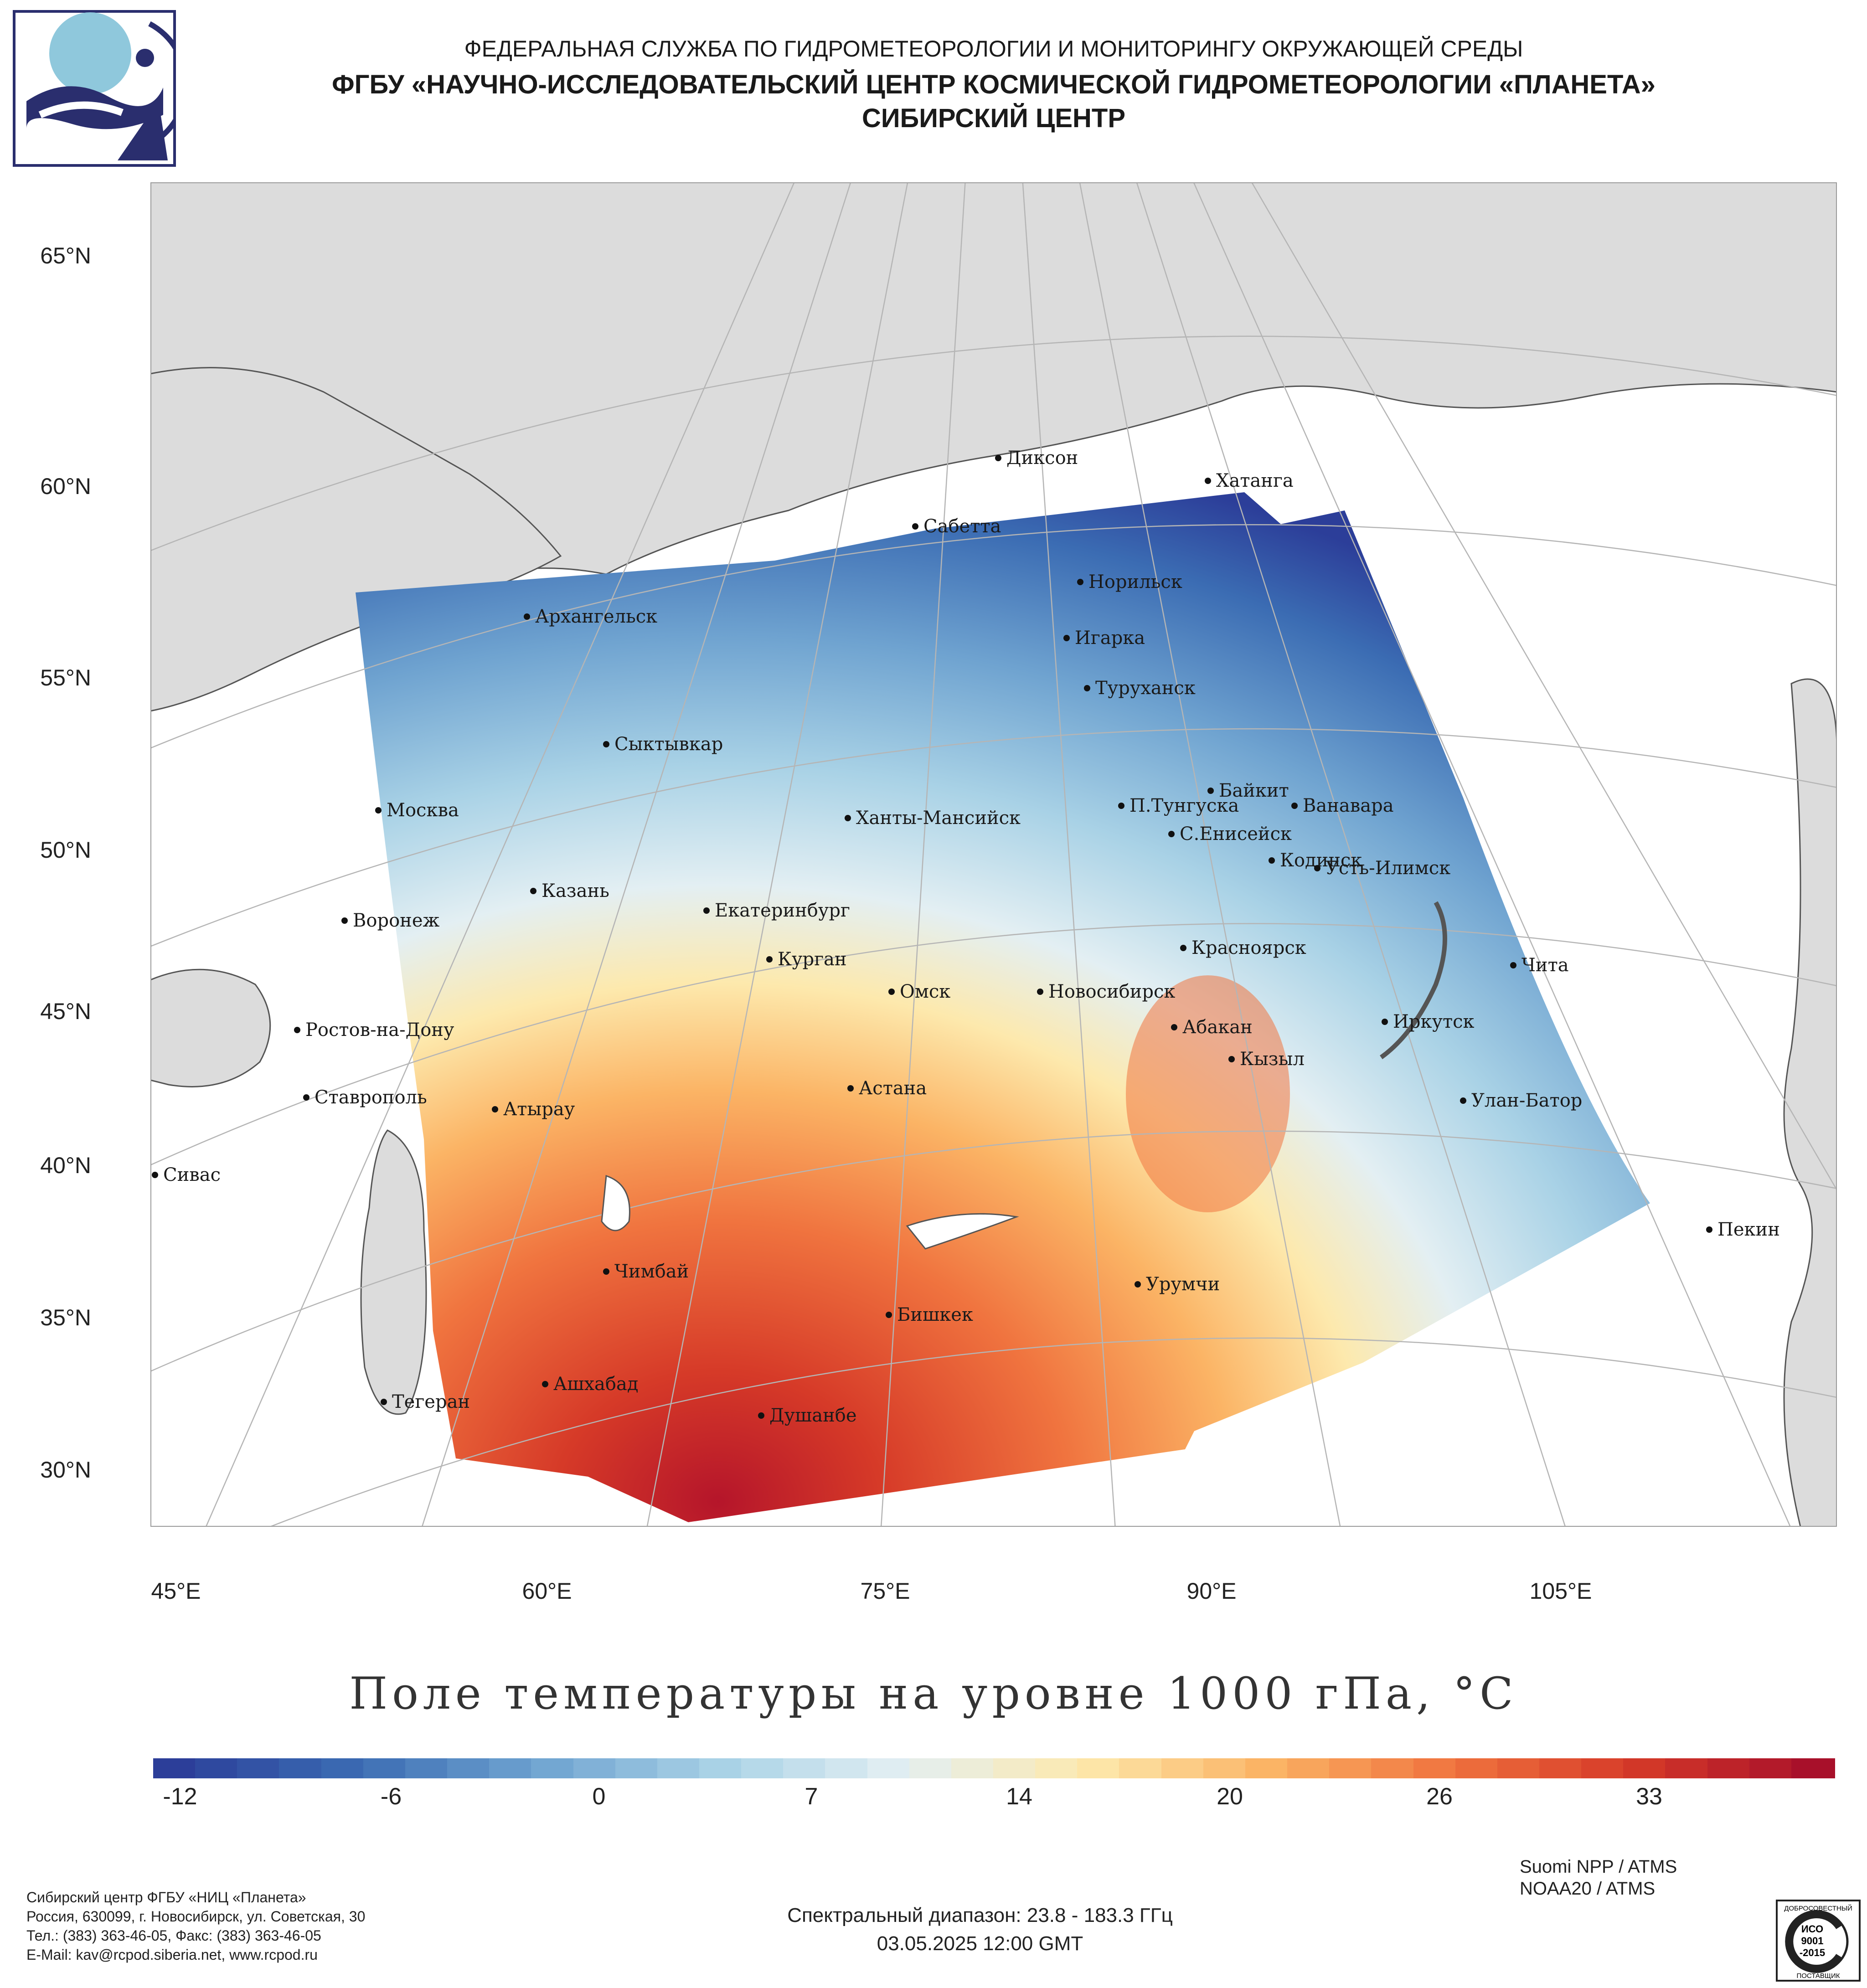  Describe the element at coordinates (615, 1202) in the screenshot. I see `aral-sea` at that location.